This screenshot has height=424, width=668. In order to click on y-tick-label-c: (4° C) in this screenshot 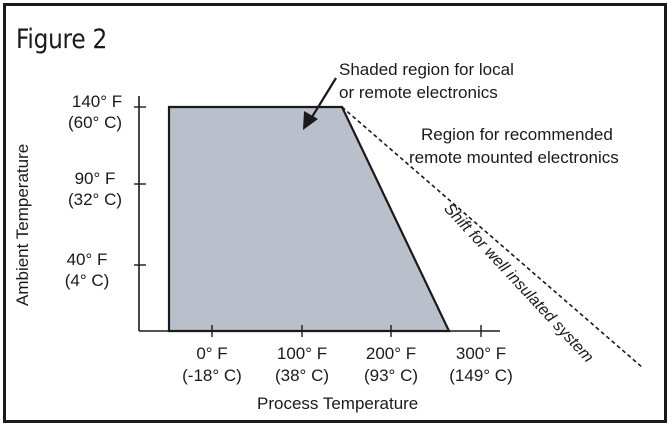, I will do `click(87, 280)`.